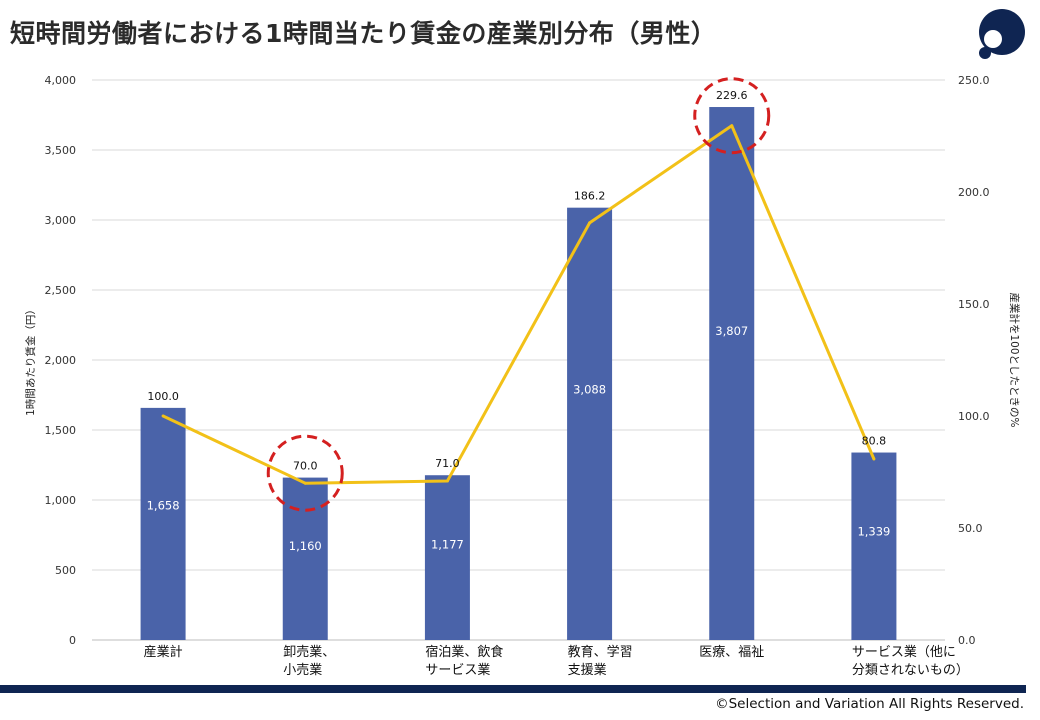  I want to click on bar-value-label: 1,160, so click(305, 546).